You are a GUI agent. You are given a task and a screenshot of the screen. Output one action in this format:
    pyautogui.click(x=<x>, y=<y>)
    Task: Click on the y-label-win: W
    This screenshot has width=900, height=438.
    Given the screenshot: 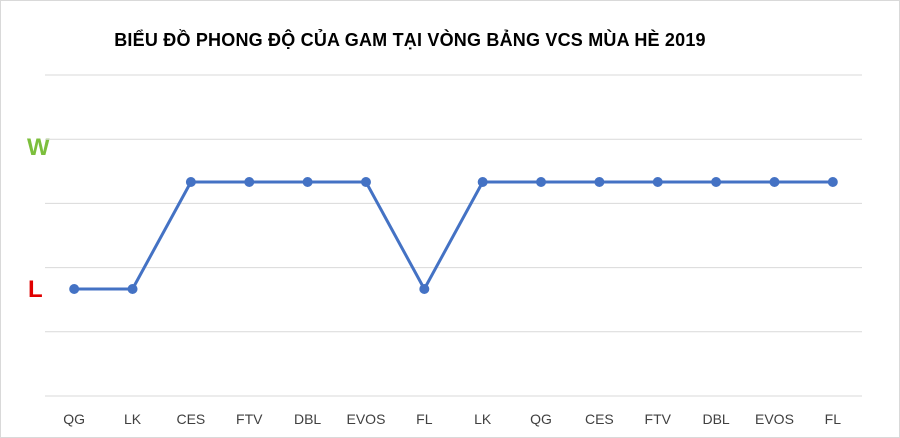 What is the action you would take?
    pyautogui.click(x=38, y=147)
    